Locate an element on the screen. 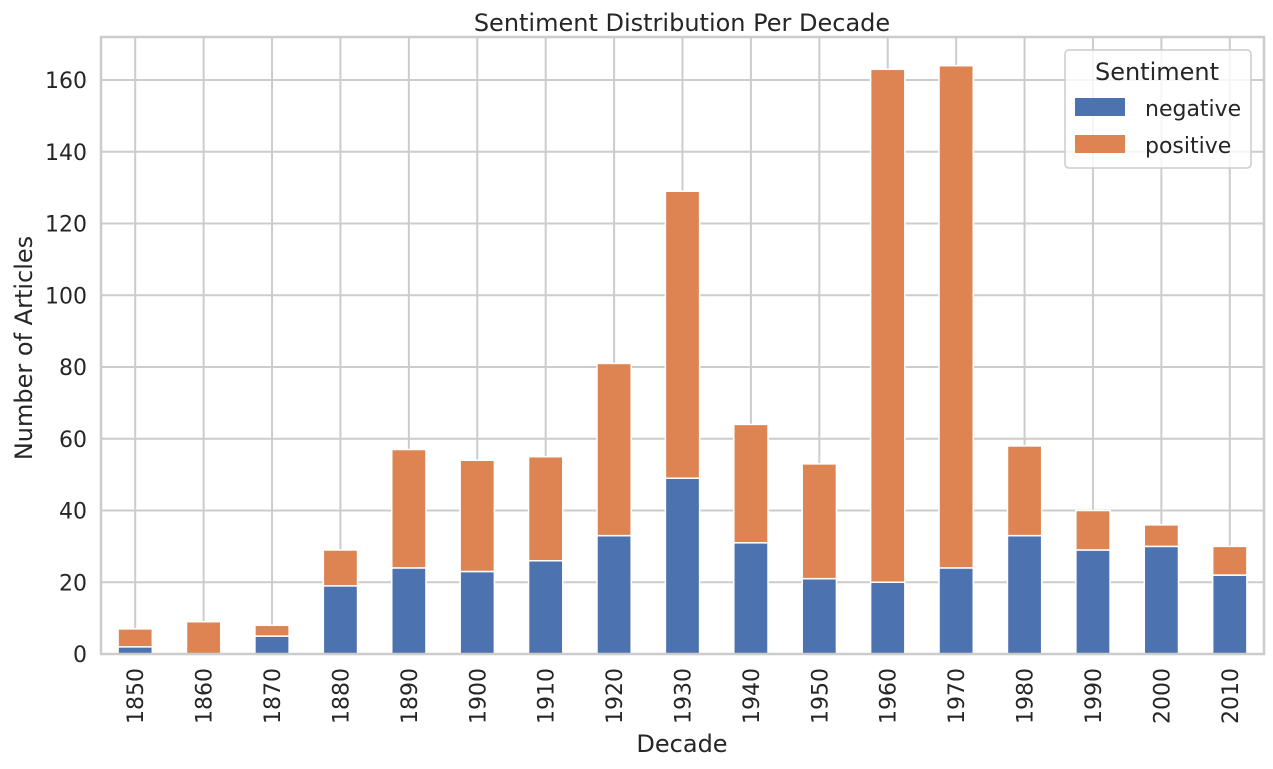 The height and width of the screenshot is (769, 1273). legend-label-negative: negative is located at coordinates (1193, 109).